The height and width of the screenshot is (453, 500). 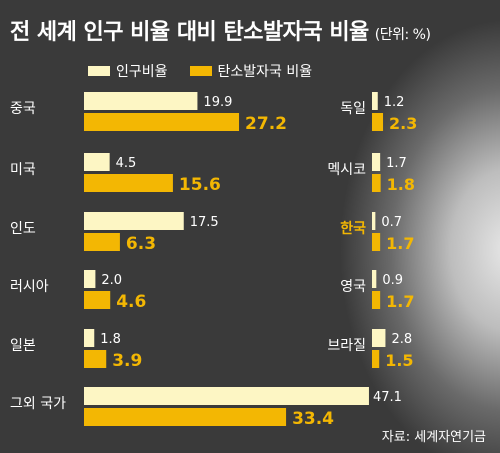 What do you see at coordinates (401, 339) in the screenshot?
I see `value-population-브라질: 2.8` at bounding box center [401, 339].